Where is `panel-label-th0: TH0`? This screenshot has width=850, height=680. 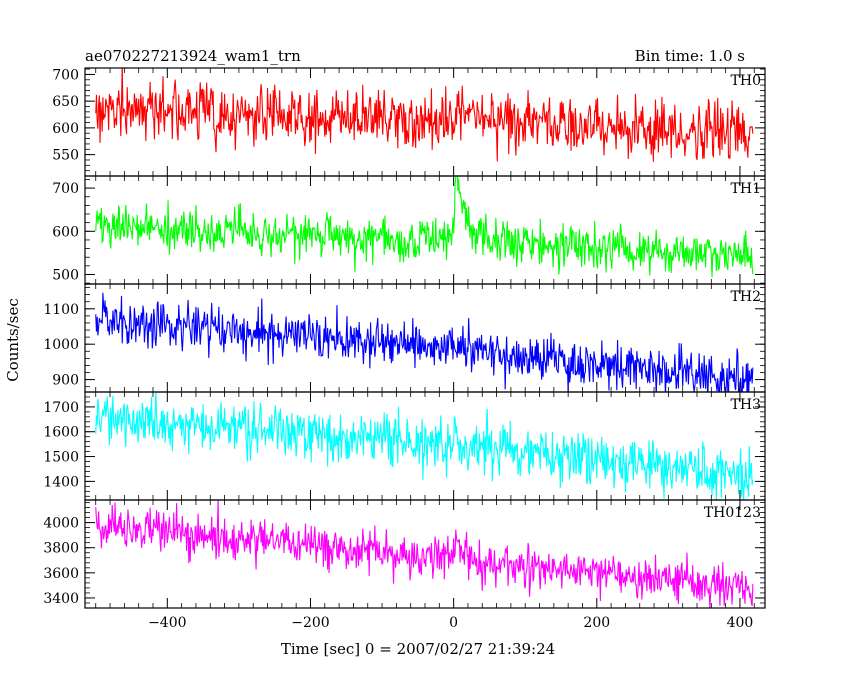
panel-label-th0: TH0 is located at coordinates (746, 81).